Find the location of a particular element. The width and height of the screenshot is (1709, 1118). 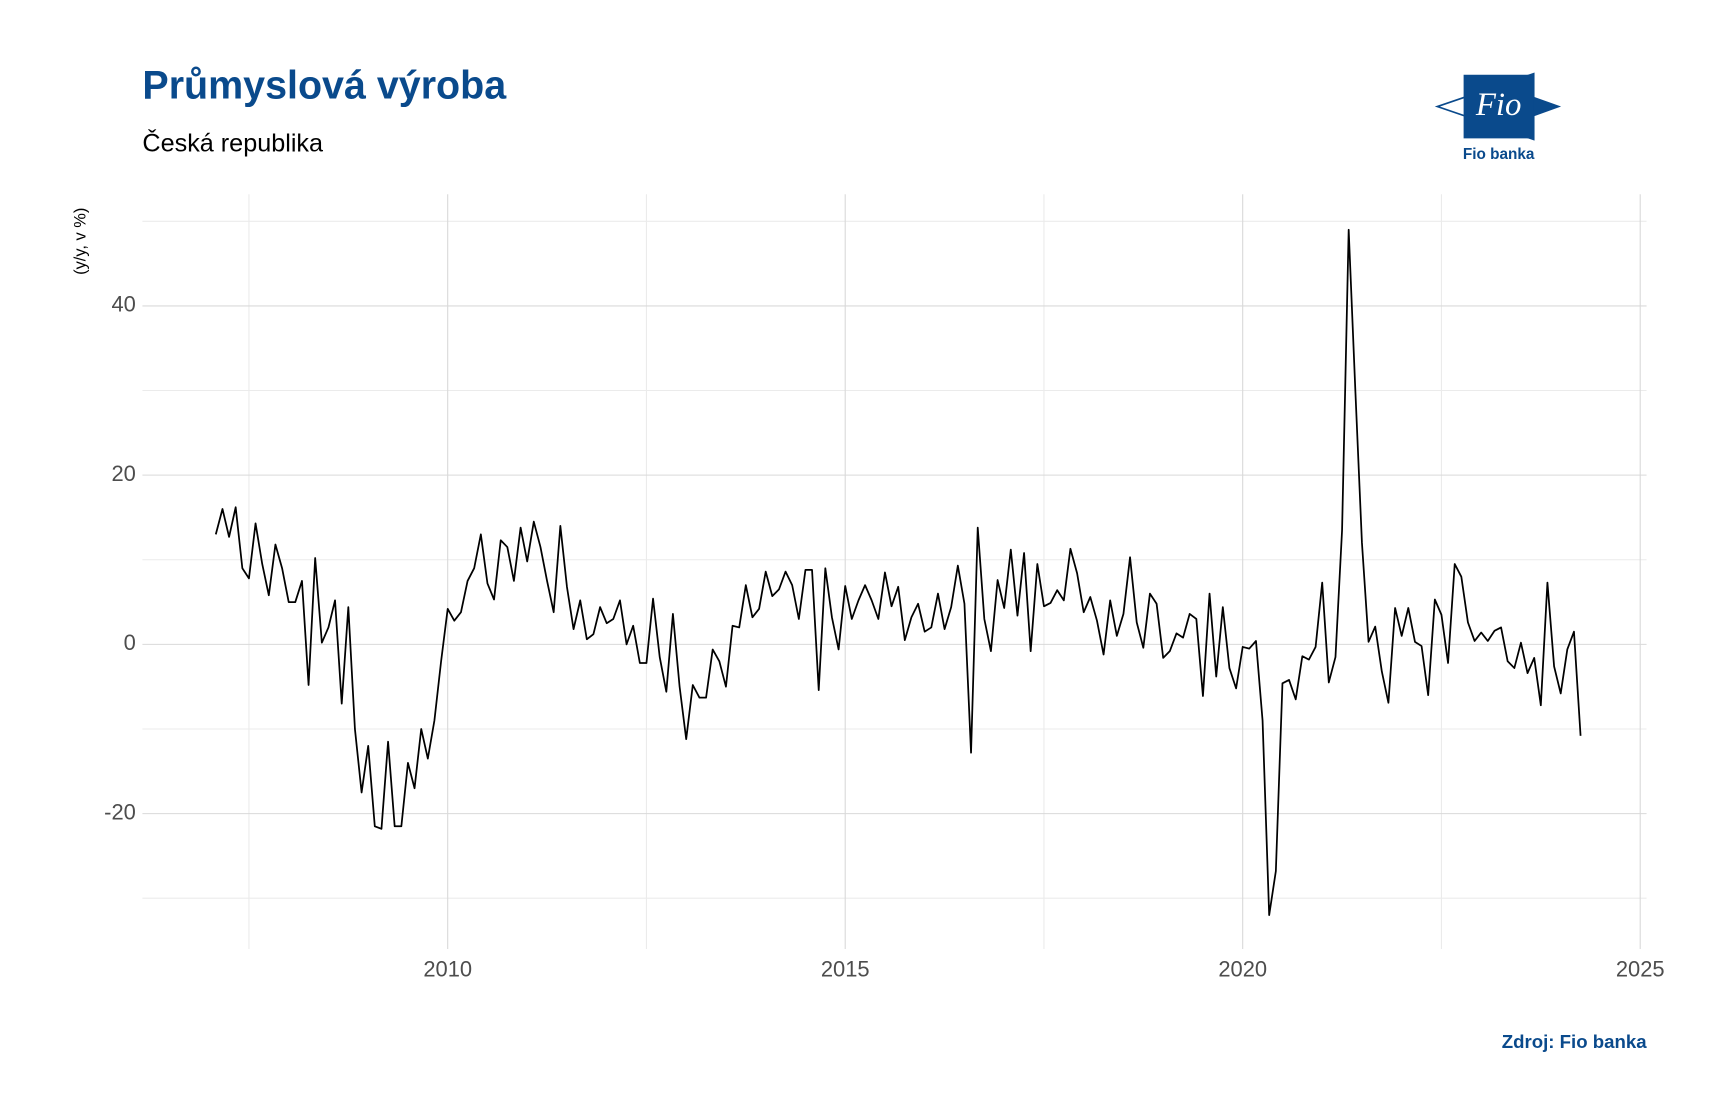

x-tick-label: 2025 is located at coordinates (1640, 969).